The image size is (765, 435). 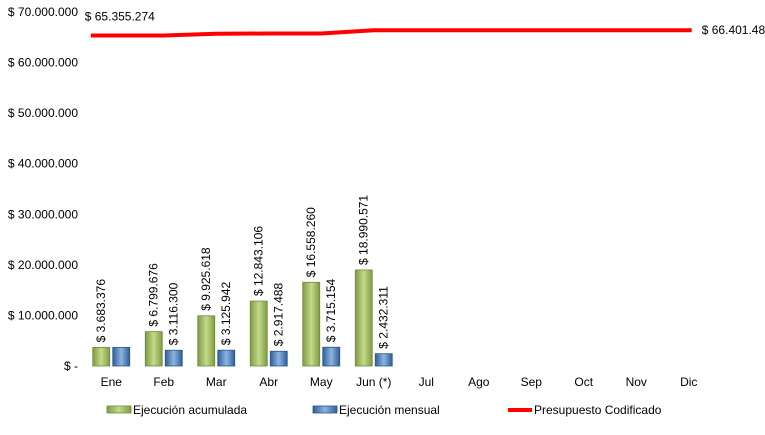 I want to click on budget-line-path, so click(x=391, y=33).